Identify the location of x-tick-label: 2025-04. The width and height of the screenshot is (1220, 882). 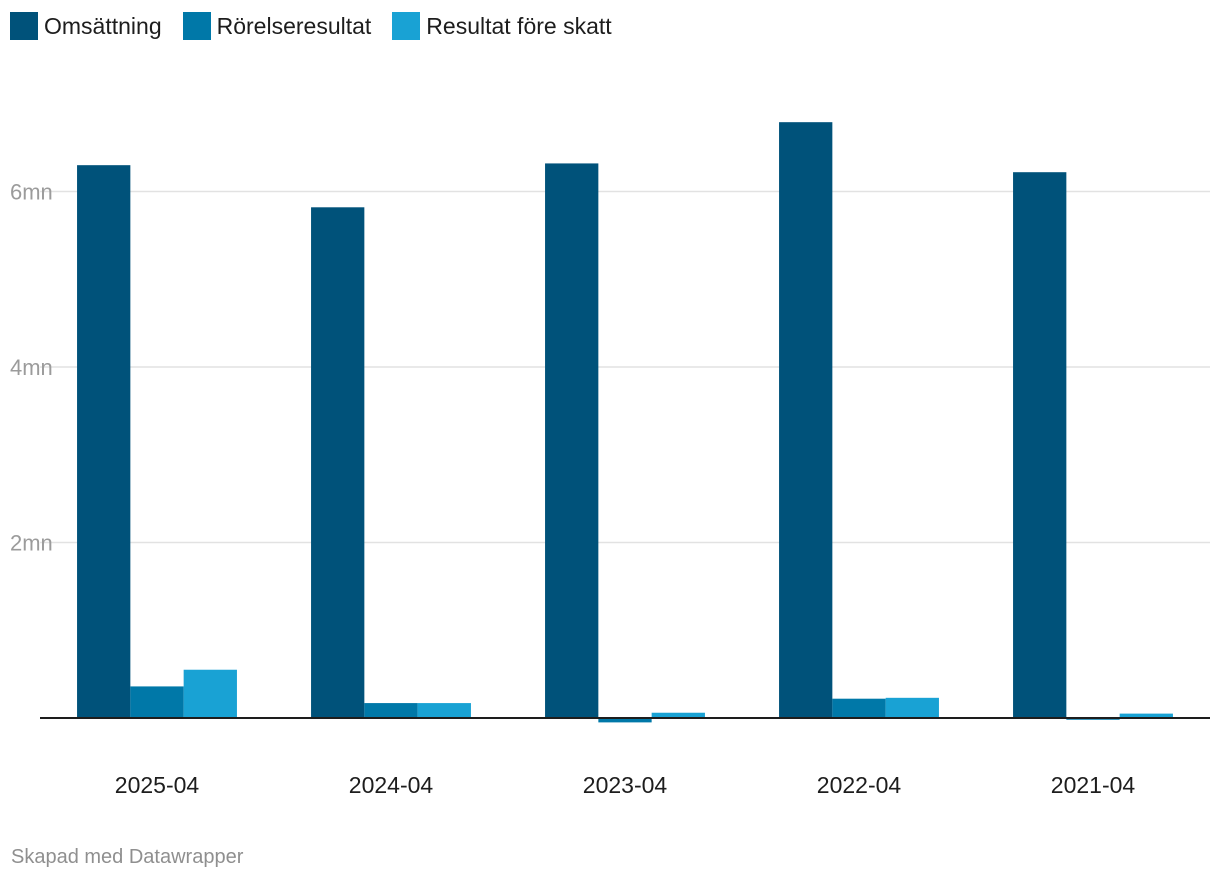
(157, 785).